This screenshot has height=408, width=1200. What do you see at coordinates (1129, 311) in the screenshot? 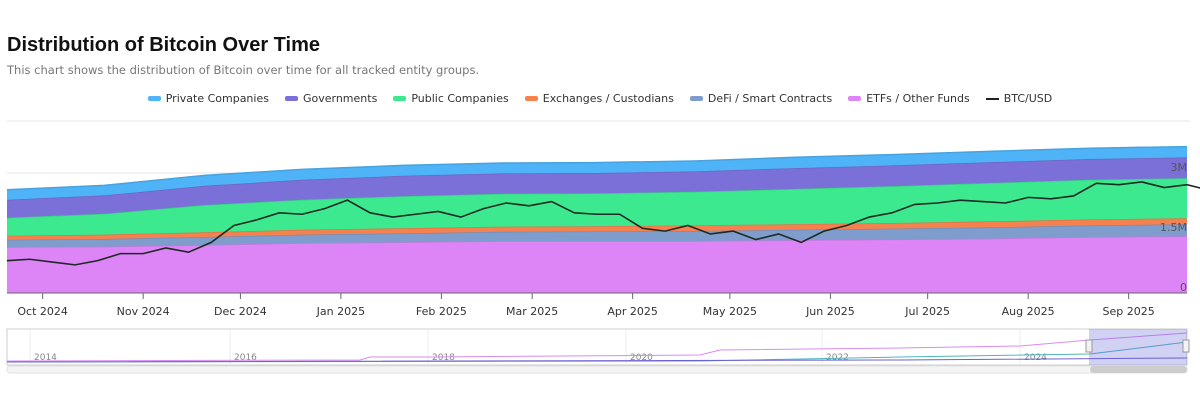
I see `x-tick-label: Sep 2025` at bounding box center [1129, 311].